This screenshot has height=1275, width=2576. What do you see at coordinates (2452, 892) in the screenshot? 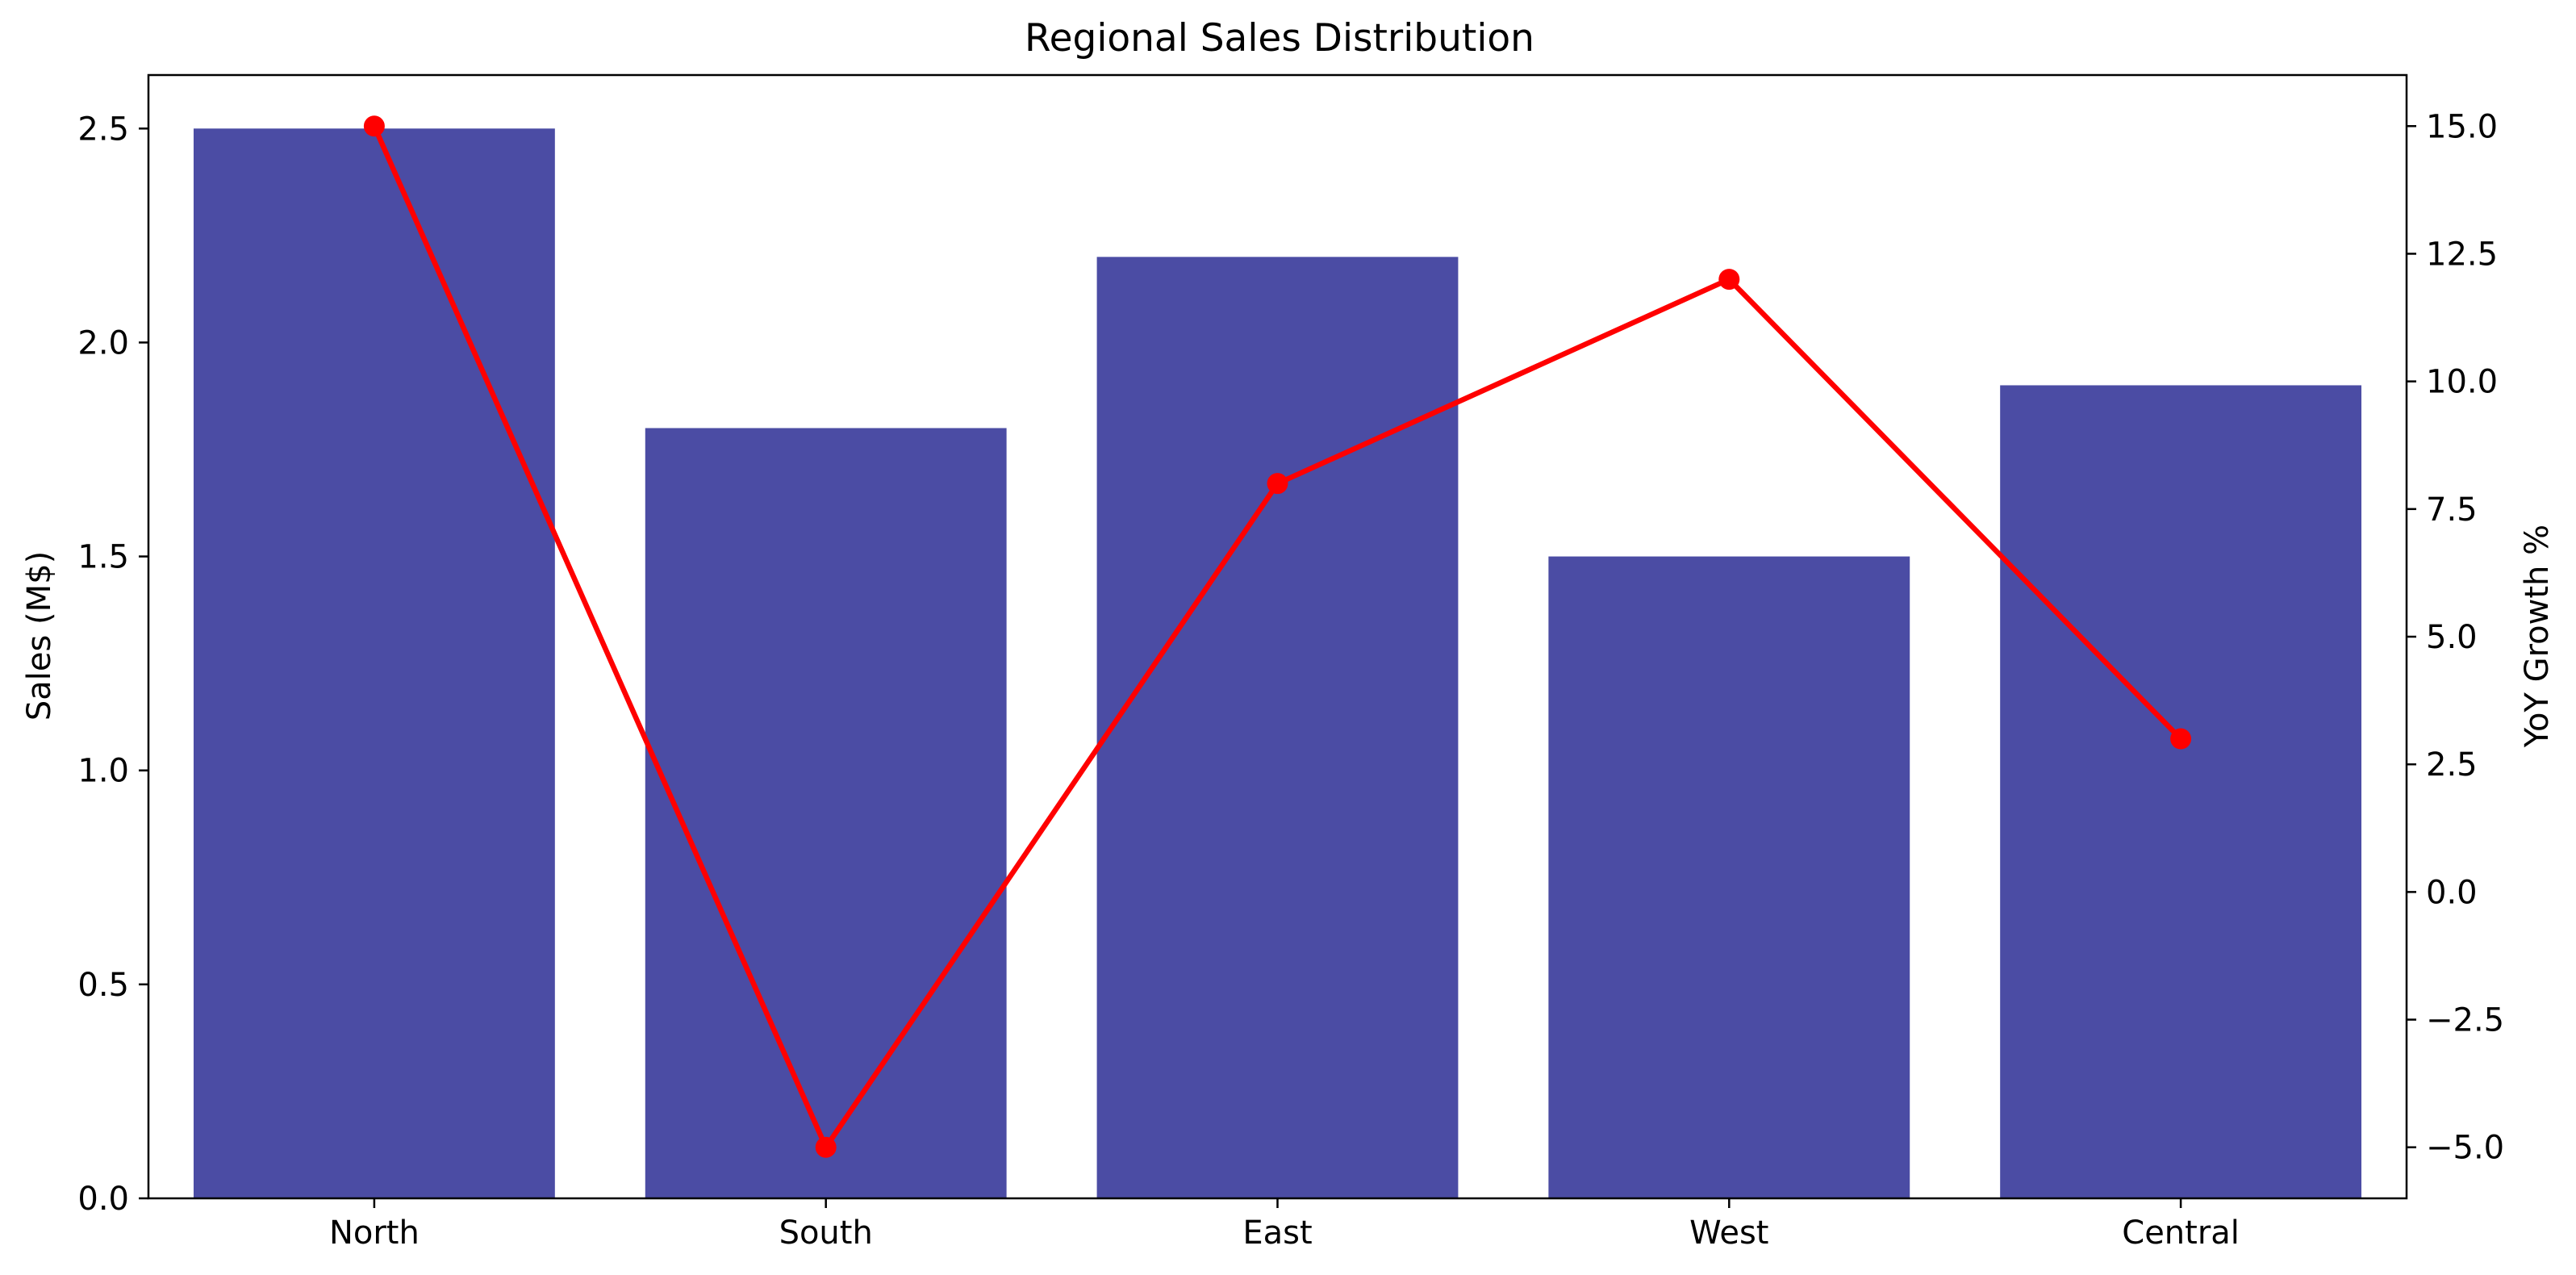
I see `right-tick-label: 0.0` at bounding box center [2452, 892].